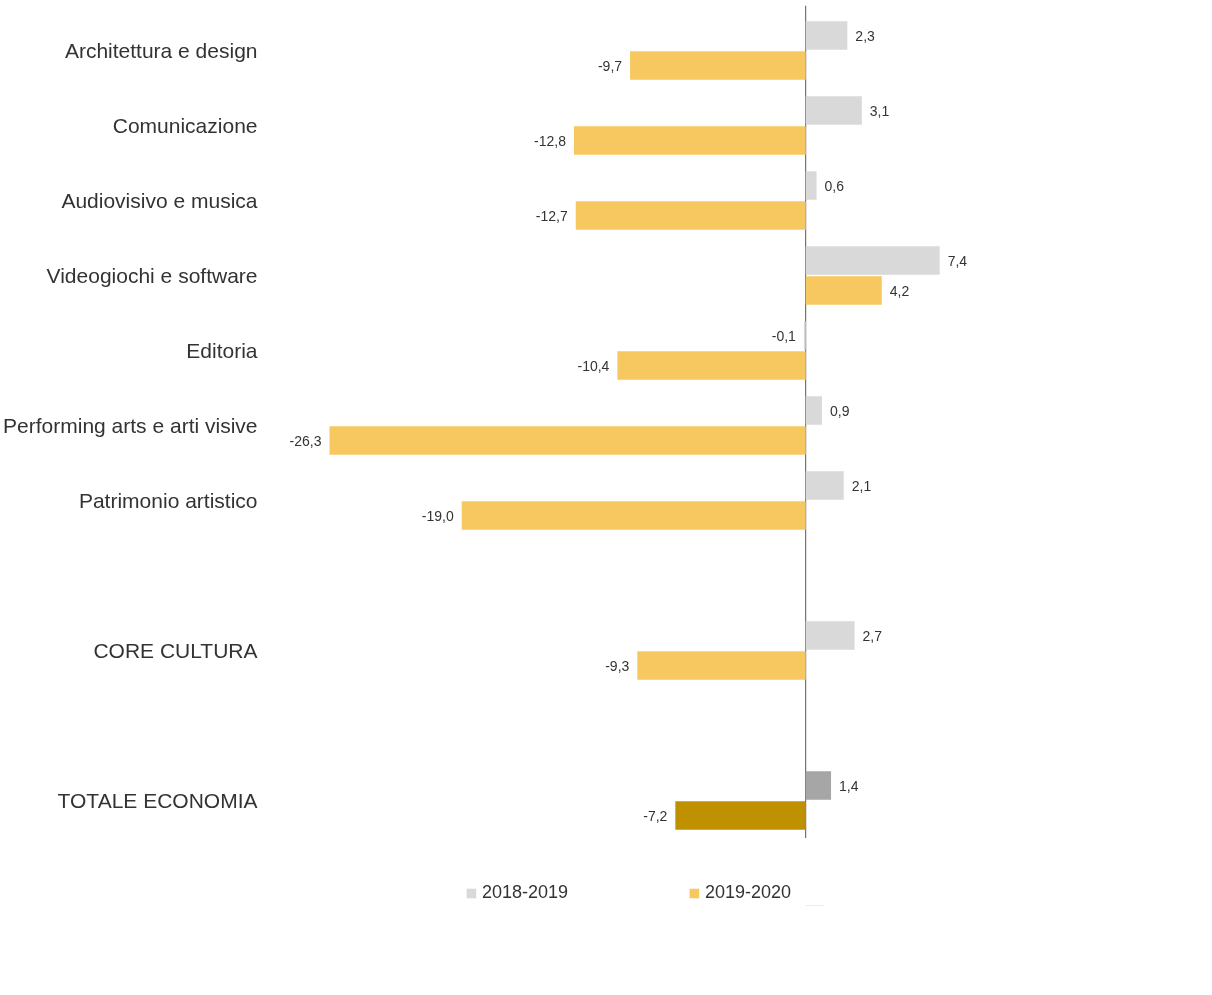  I want to click on data-label: -9,7, so click(610, 65).